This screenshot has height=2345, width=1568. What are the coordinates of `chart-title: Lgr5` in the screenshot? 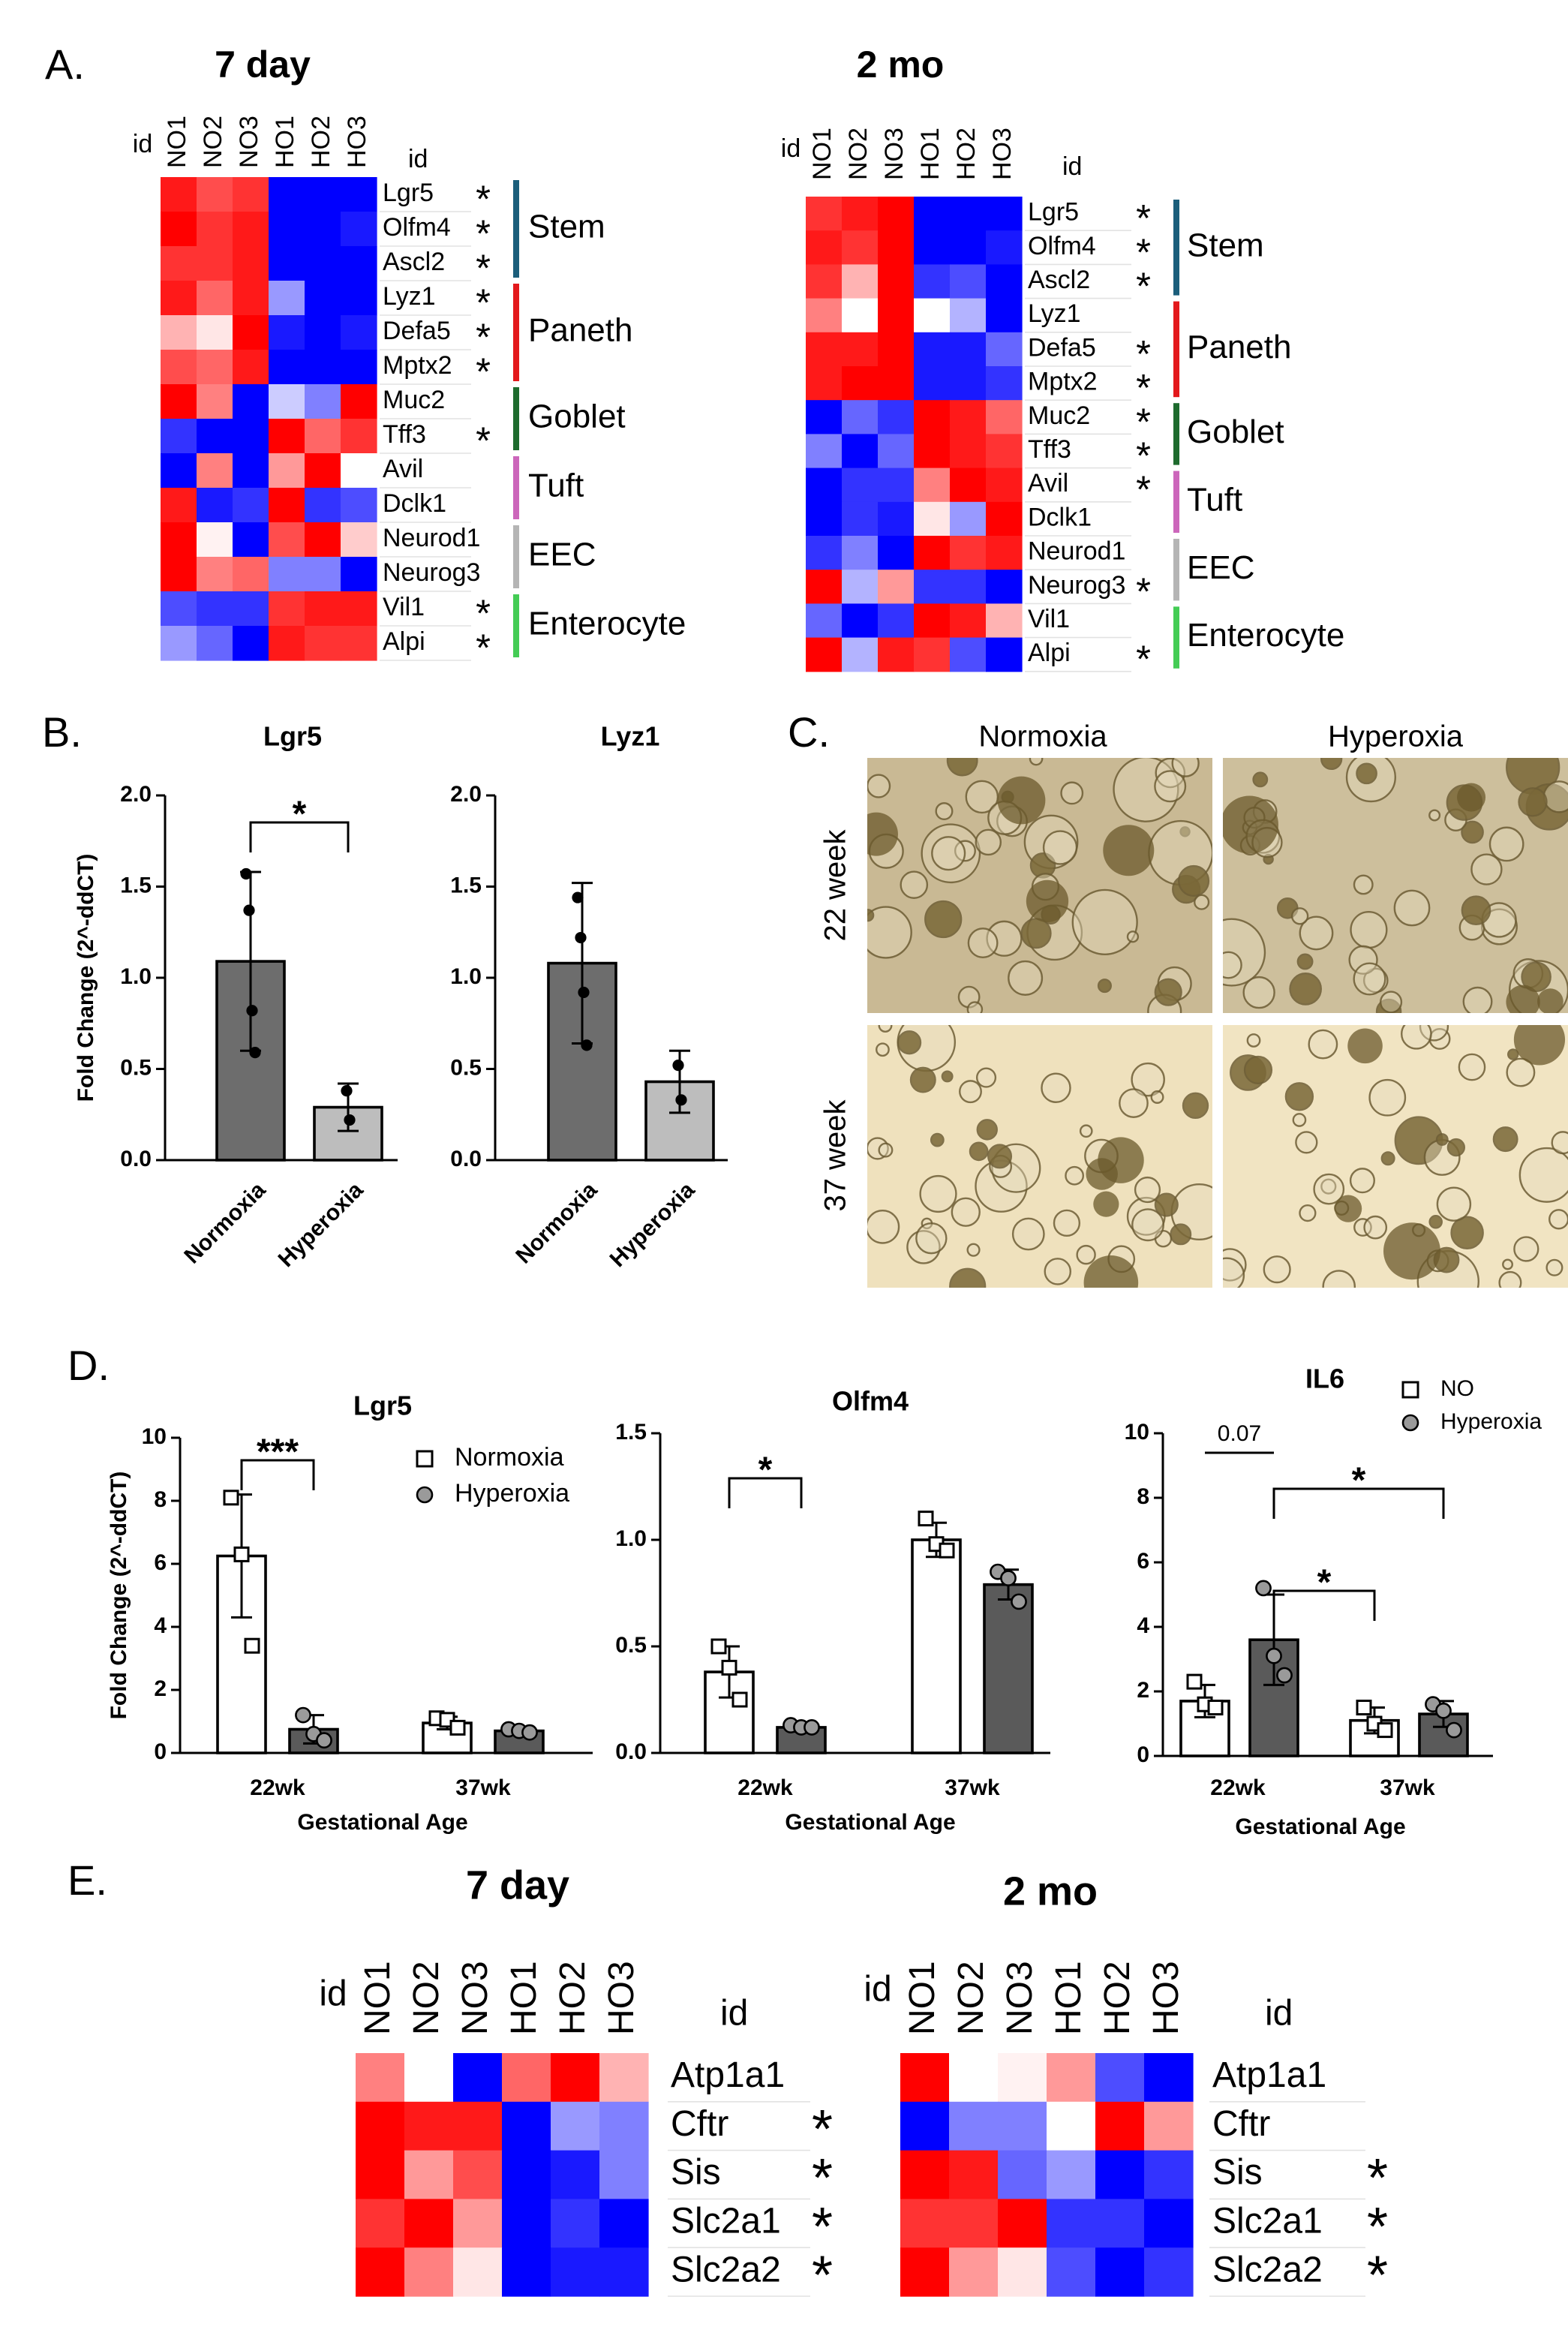 It's located at (292, 736).